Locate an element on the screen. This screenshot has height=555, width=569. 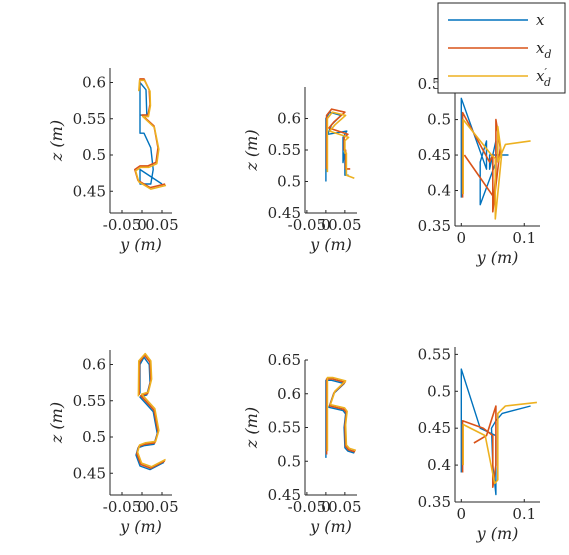
subplot-r2c3: 0 0.1 0.35 0.4 0.45 0.5 0.55 y (m) is located at coordinates (479, 444).